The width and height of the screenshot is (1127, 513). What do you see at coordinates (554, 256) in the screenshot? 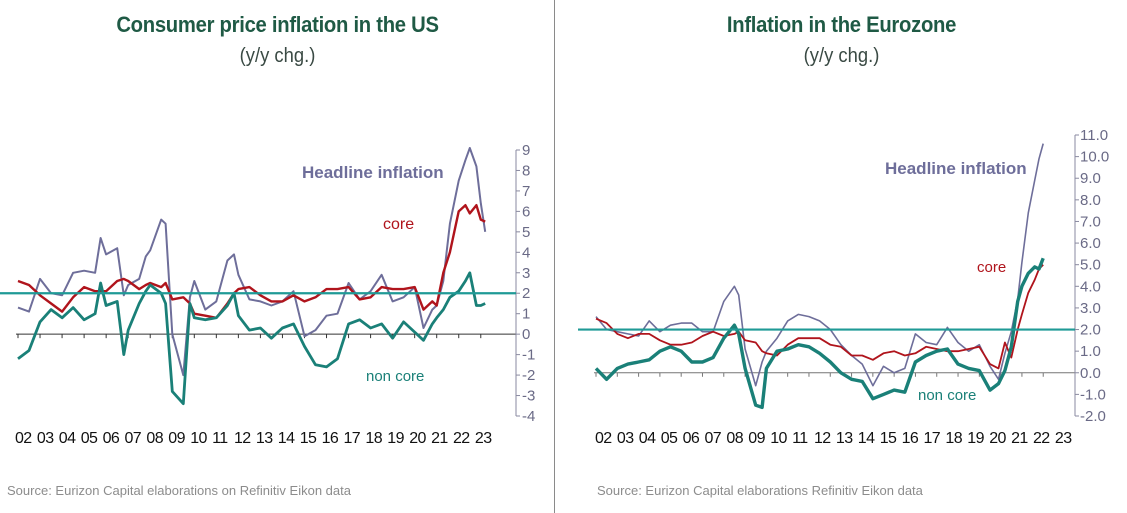
I see `panel-divider` at bounding box center [554, 256].